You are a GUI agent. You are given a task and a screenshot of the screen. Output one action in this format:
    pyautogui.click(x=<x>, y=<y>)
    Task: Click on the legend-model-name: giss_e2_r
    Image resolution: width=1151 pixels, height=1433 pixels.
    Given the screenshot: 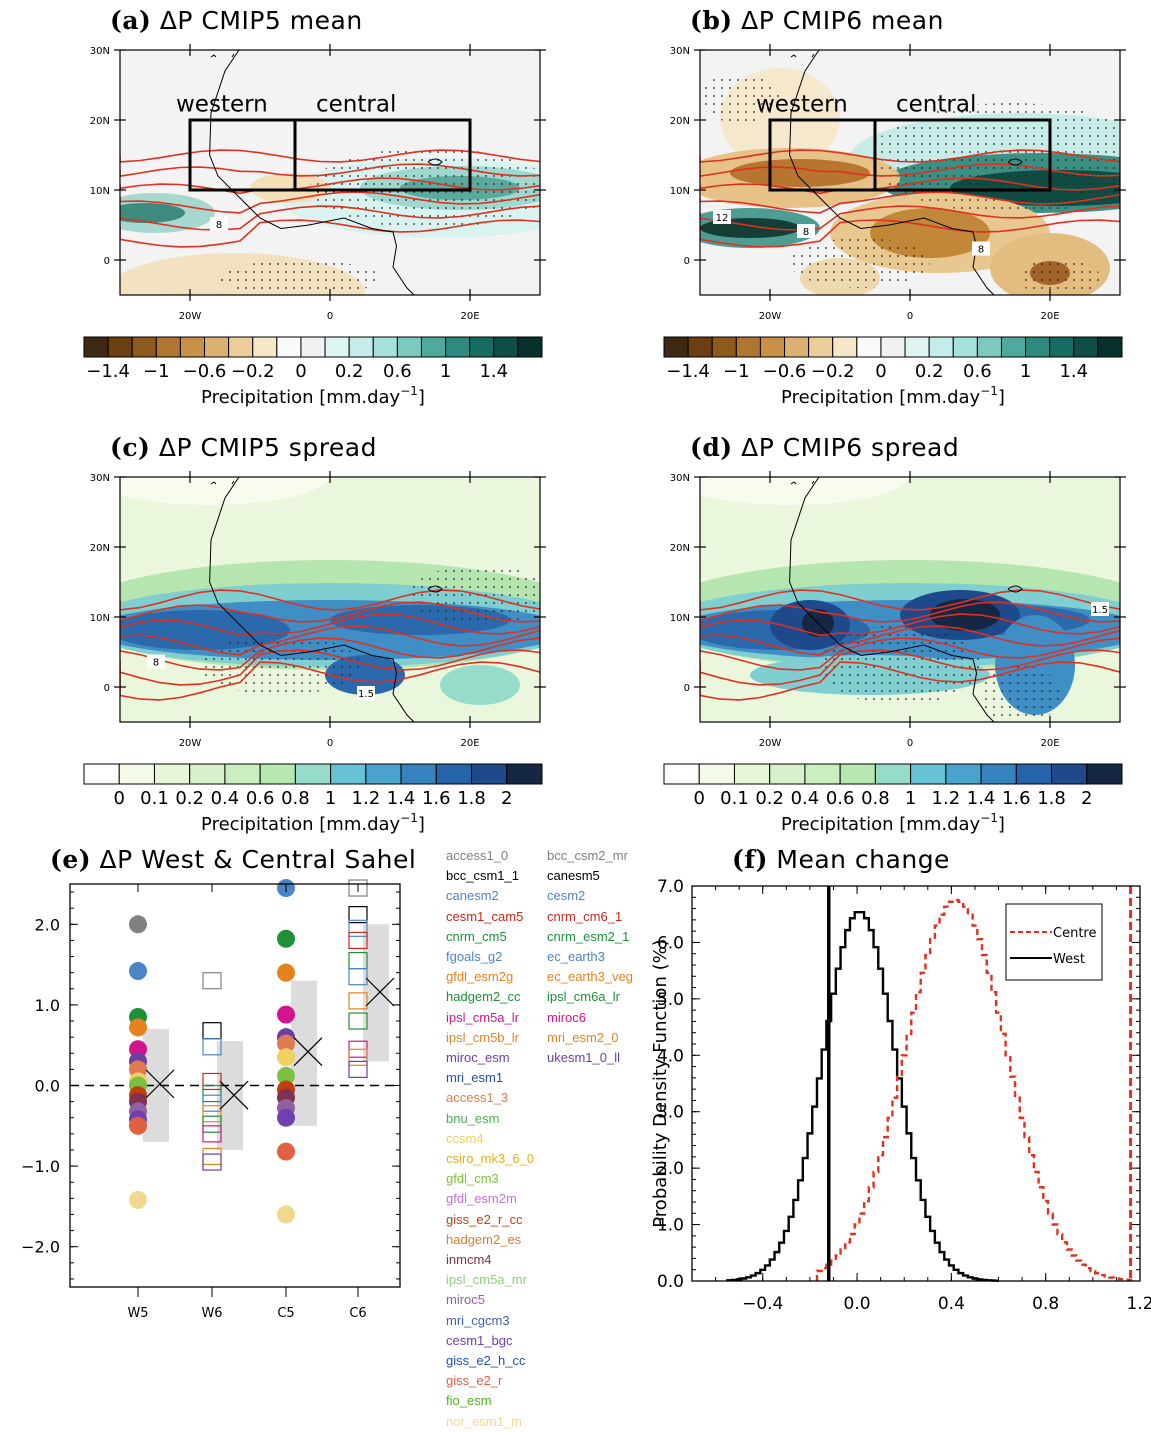 What is the action you would take?
    pyautogui.click(x=474, y=1381)
    